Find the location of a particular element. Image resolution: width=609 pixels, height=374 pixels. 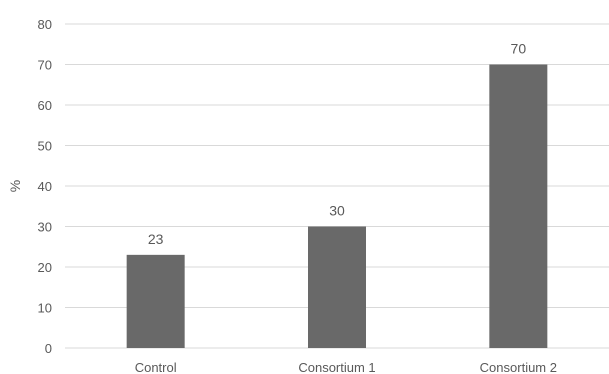

bar-control is located at coordinates (155, 301).